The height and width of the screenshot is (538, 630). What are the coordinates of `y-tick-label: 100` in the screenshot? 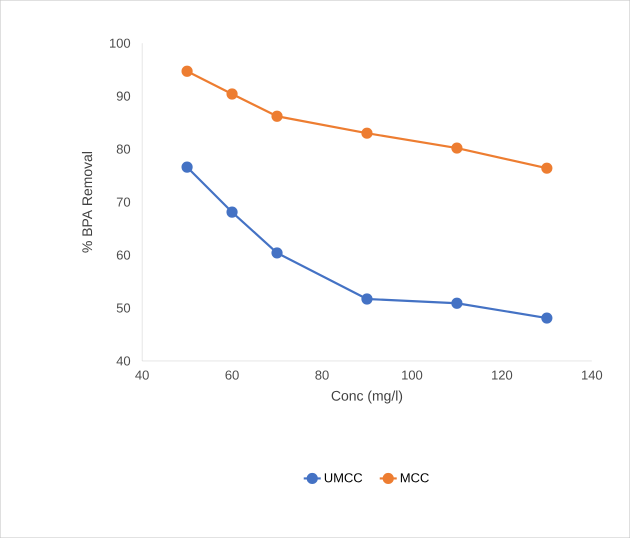 It's located at (120, 43).